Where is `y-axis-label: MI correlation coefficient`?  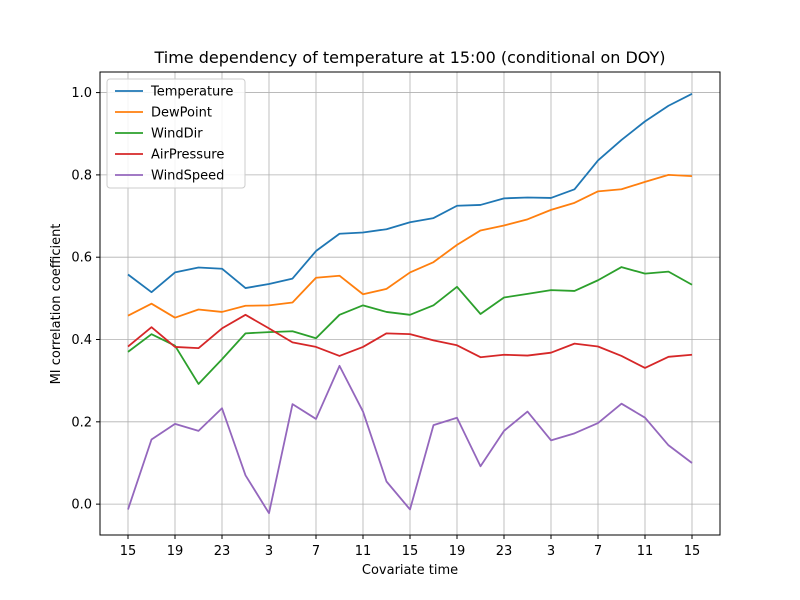
y-axis-label: MI correlation coefficient is located at coordinates (56, 304).